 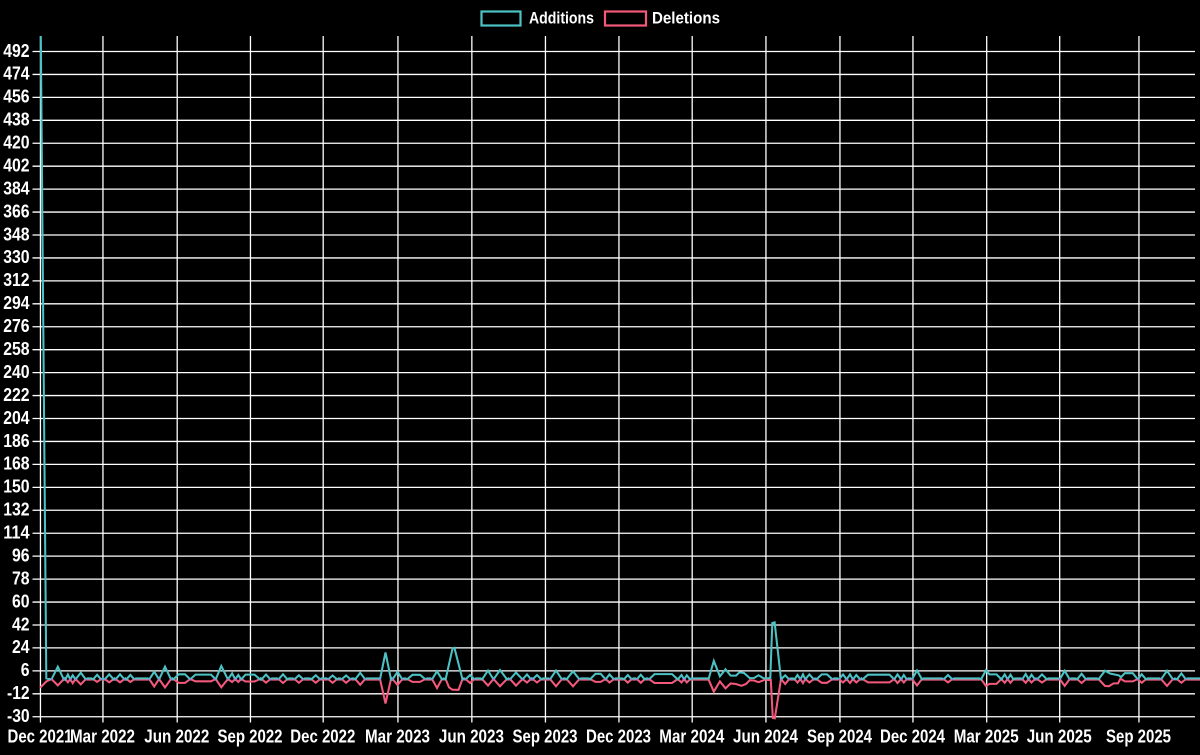 What do you see at coordinates (16, 441) in the screenshot?
I see `svg-text: 186` at bounding box center [16, 441].